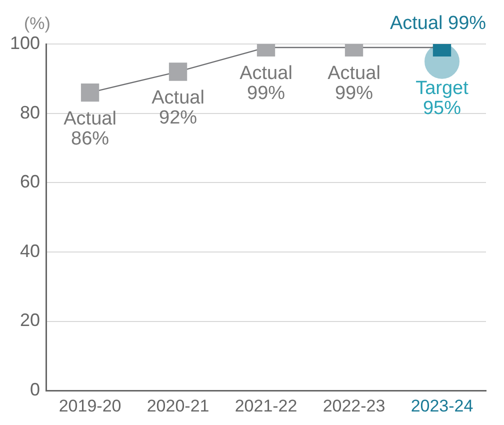 Image resolution: width=504 pixels, height=425 pixels. Describe the element at coordinates (30, 320) in the screenshot. I see `y-tick-label: 20` at that location.